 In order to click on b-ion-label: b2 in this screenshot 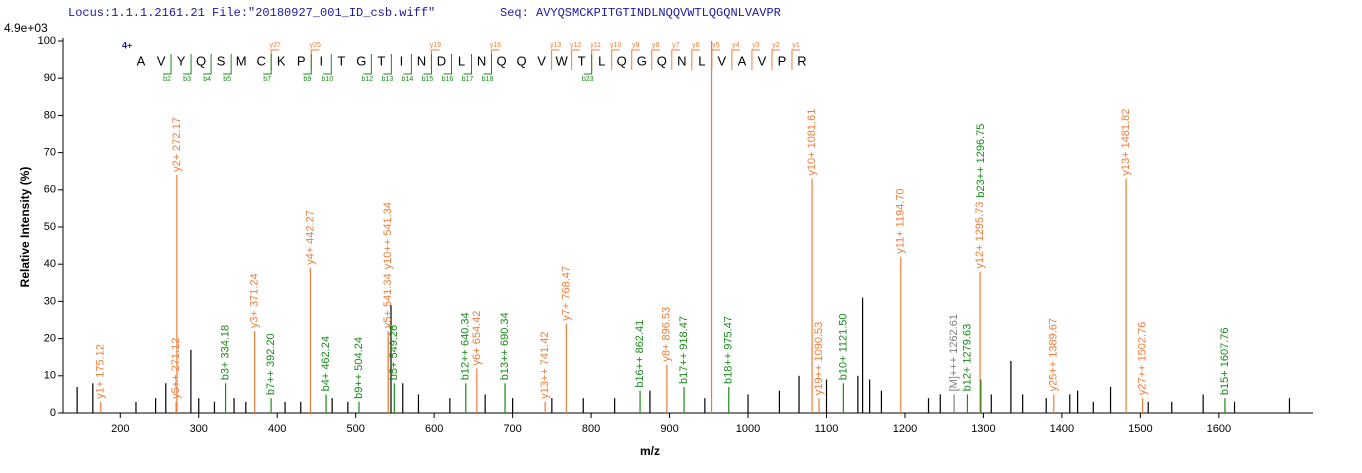, I will do `click(167, 79)`.